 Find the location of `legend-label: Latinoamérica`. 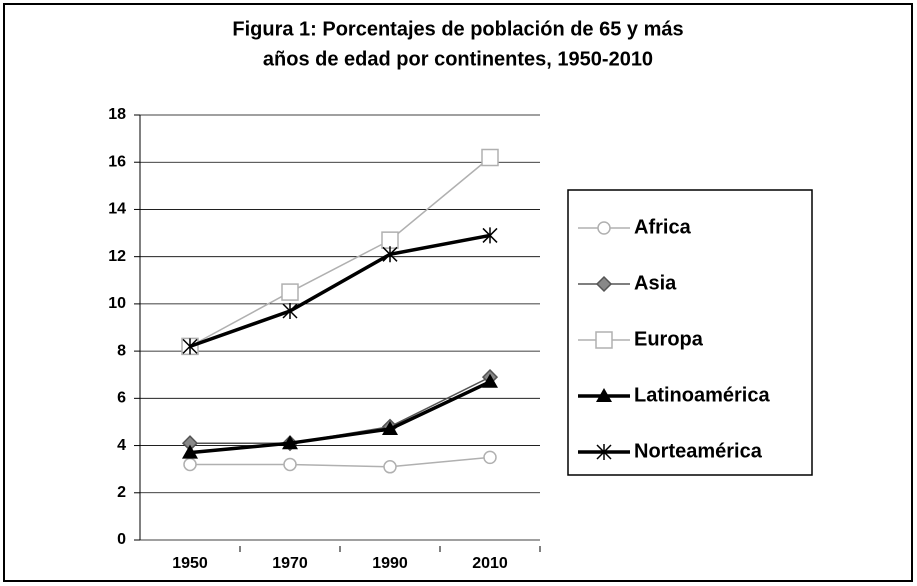

legend-label: Latinoamérica is located at coordinates (702, 395).